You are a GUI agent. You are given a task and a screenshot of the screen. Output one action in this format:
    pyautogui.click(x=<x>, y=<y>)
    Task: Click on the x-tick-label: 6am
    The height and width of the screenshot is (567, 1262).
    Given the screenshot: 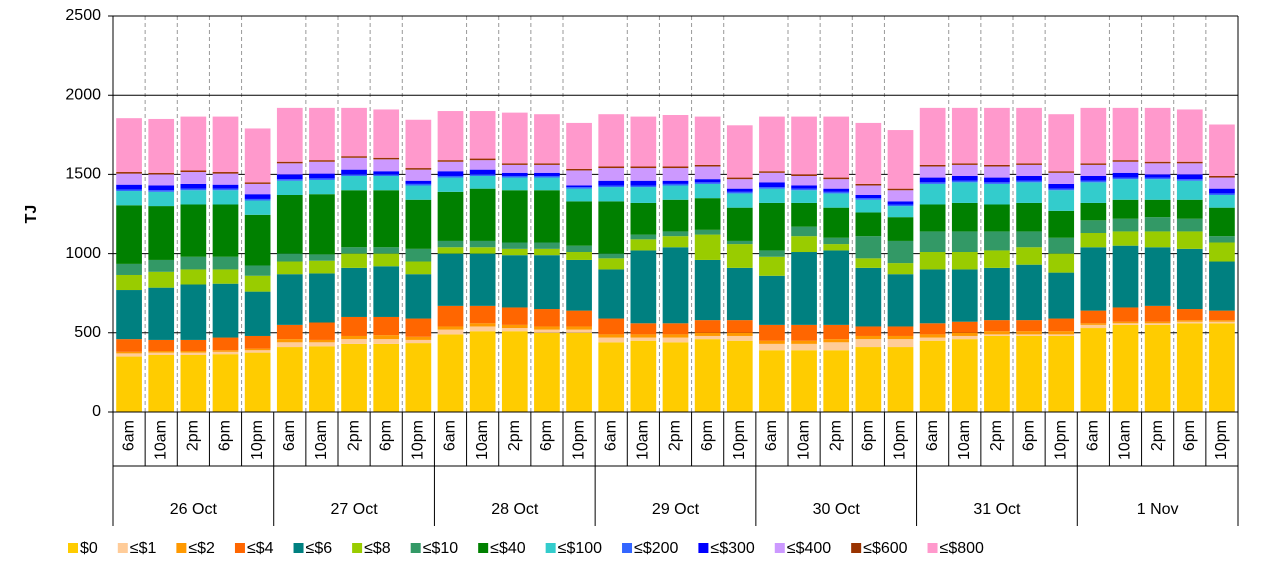 What is the action you would take?
    pyautogui.click(x=771, y=435)
    